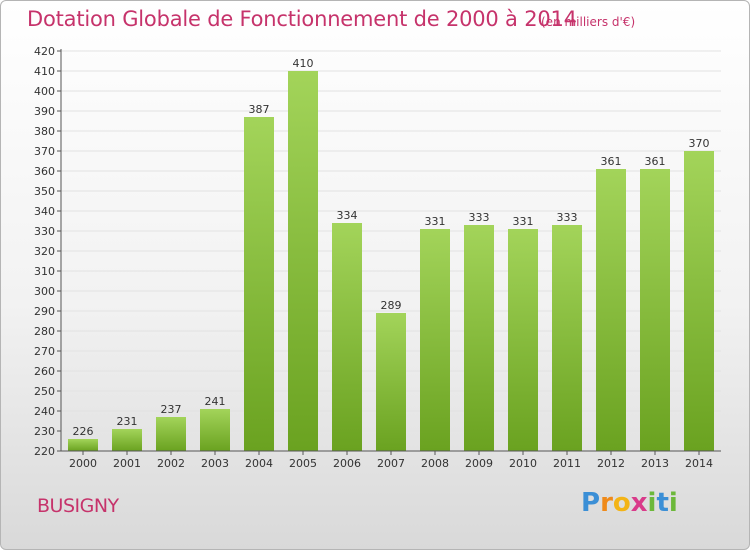 The image size is (750, 550). Describe the element at coordinates (347, 337) in the screenshot. I see `bar-2006` at that location.